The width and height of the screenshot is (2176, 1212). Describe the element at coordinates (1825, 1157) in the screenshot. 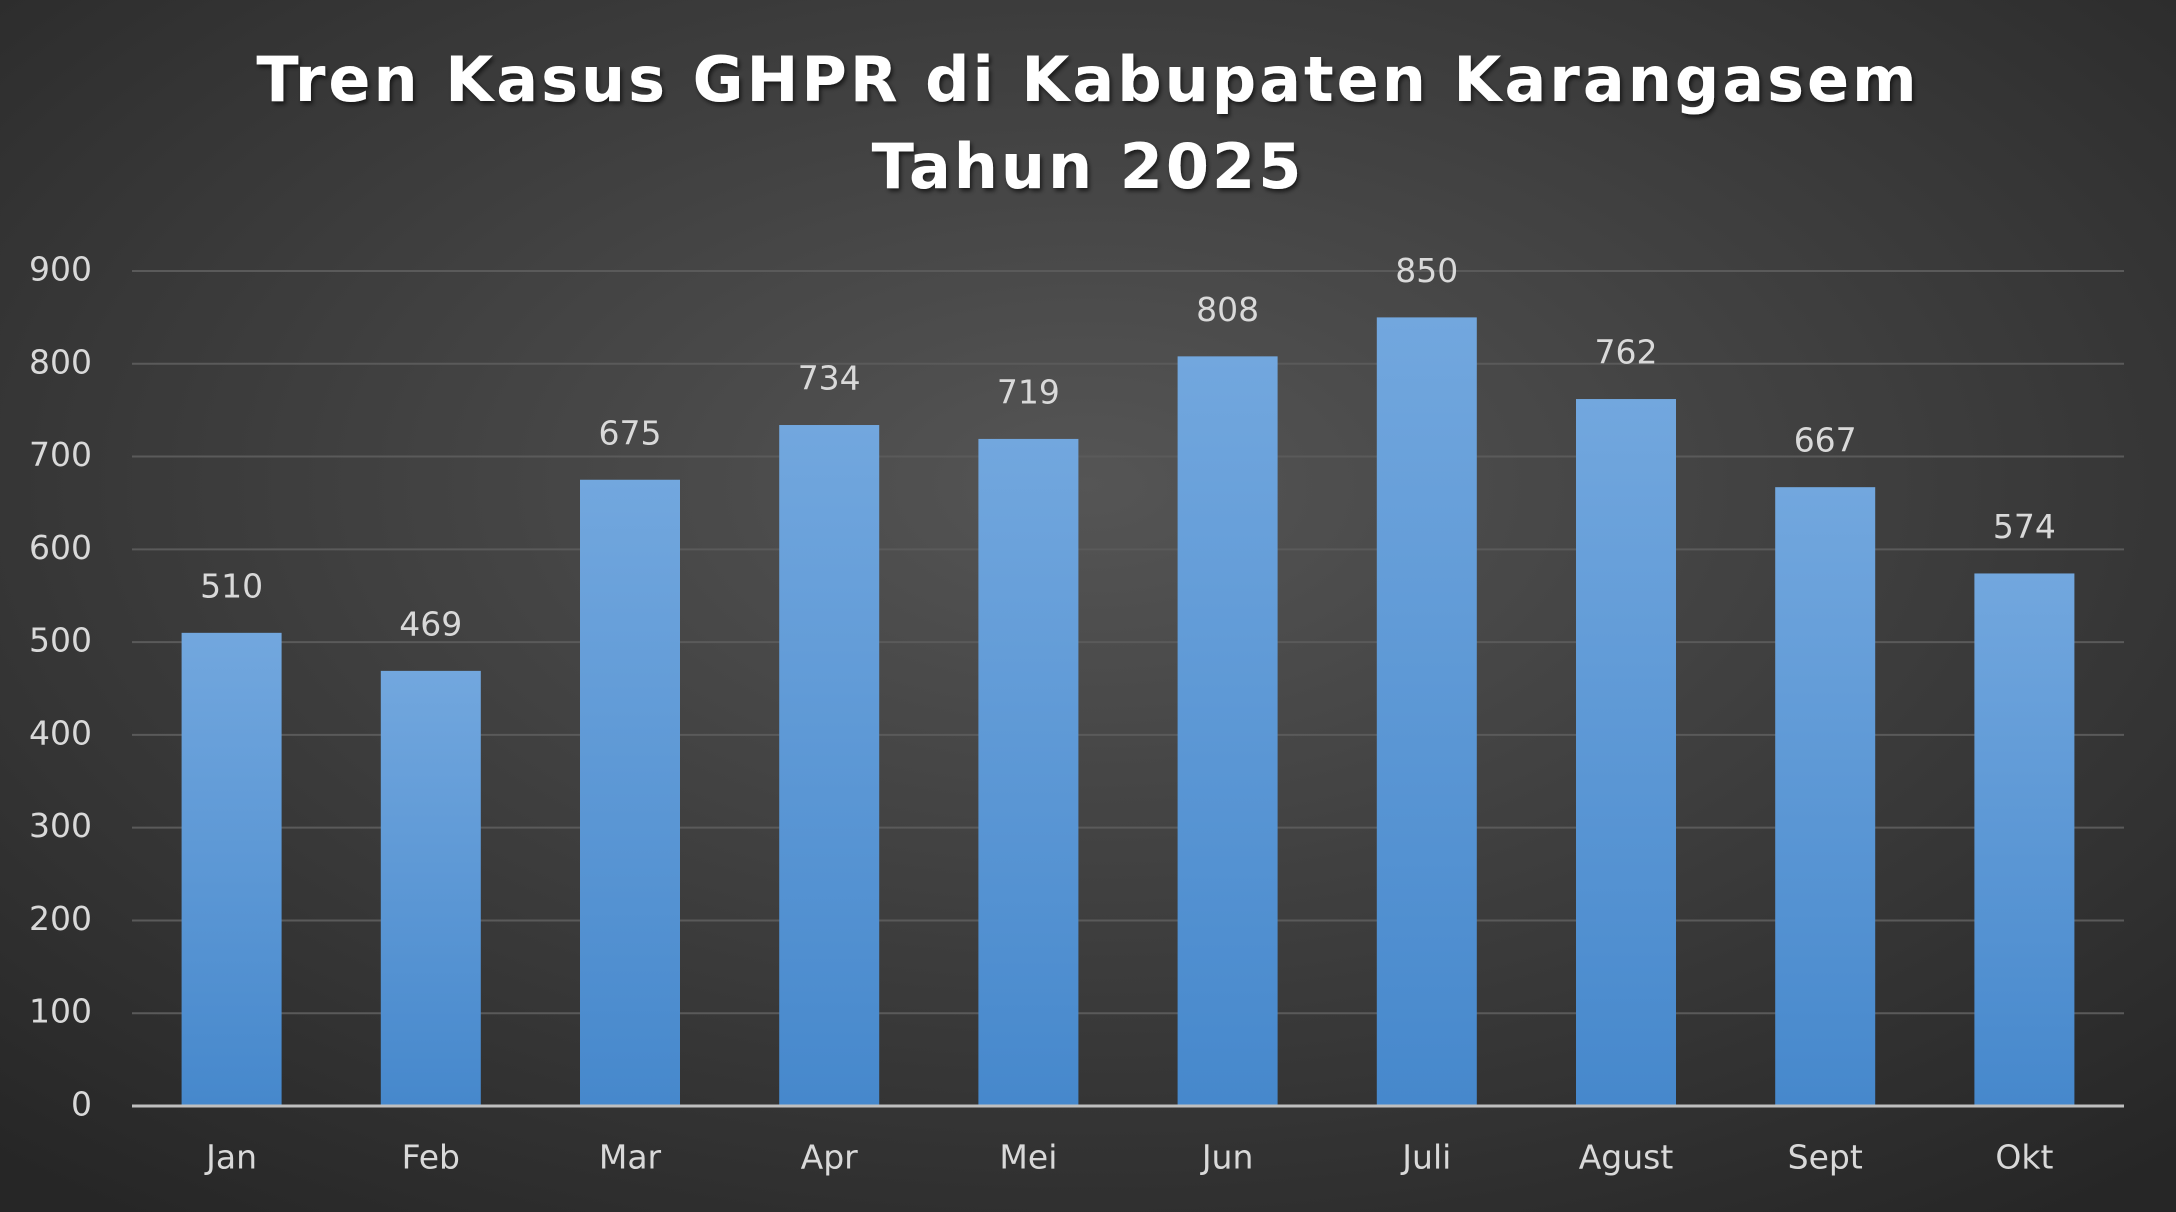

I see `x-tick-label: Sept` at that location.